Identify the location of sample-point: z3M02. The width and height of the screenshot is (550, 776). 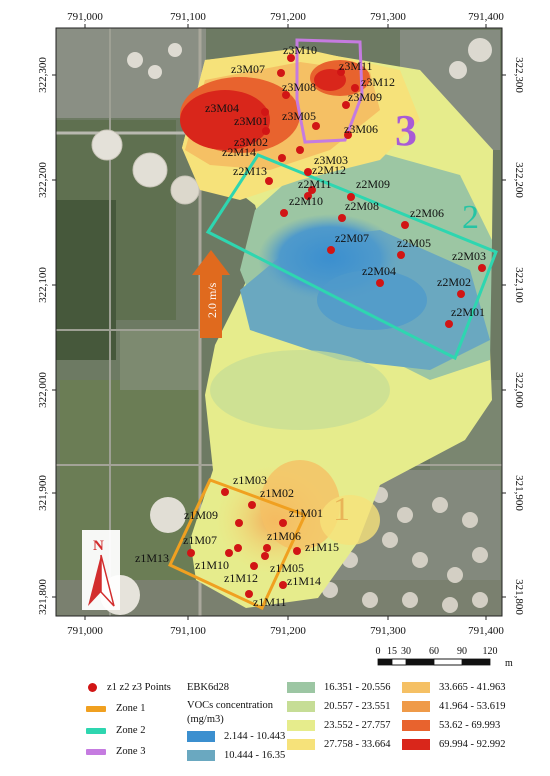
(269, 144).